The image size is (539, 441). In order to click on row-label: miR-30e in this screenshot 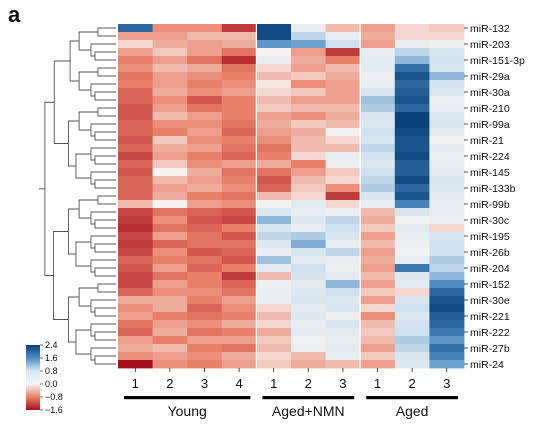, I will do `click(490, 301)`.